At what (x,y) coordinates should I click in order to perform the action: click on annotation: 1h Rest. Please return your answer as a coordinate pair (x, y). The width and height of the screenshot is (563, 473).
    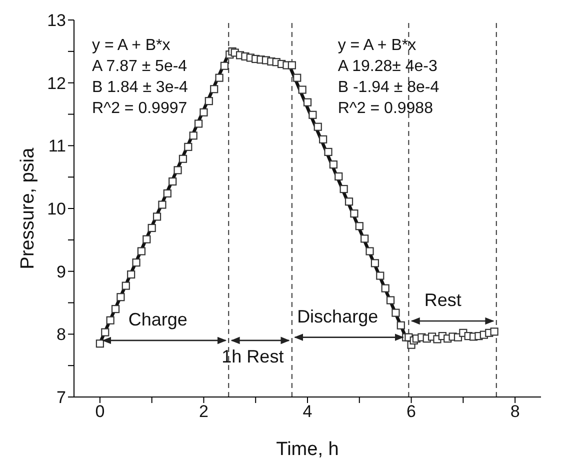
    Looking at the image, I should click on (253, 356).